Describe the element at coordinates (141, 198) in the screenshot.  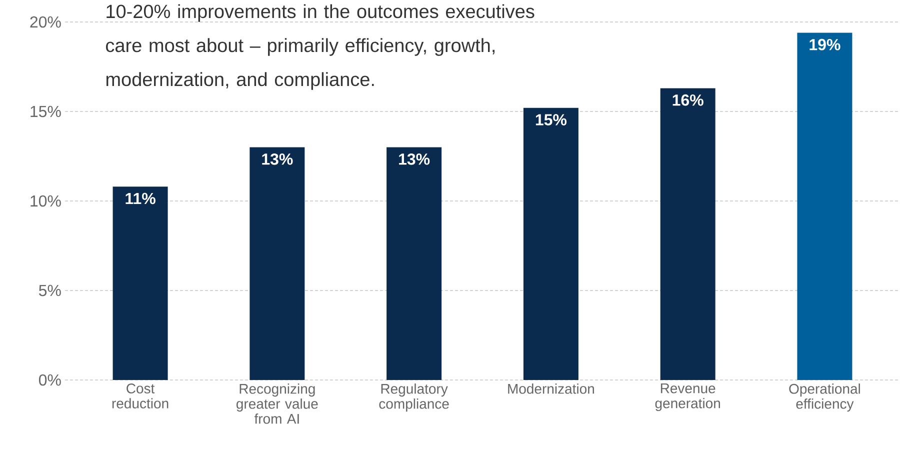
I see `data-label: 11%` at that location.